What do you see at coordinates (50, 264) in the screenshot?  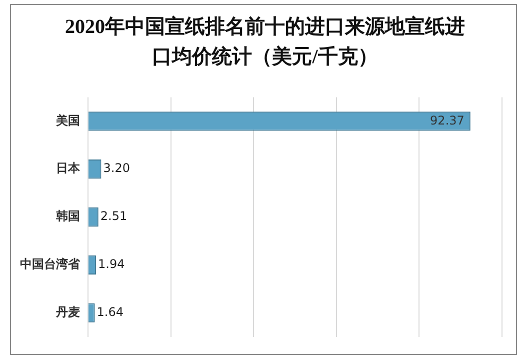 I see `y-tick-label: 中国台湾省` at bounding box center [50, 264].